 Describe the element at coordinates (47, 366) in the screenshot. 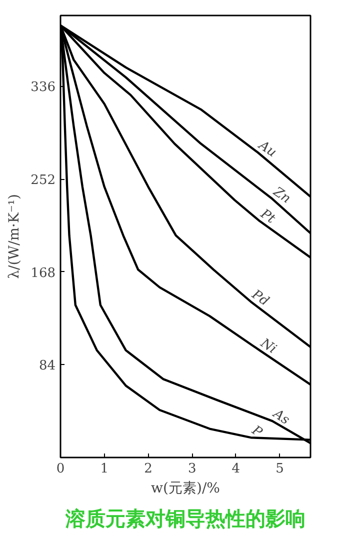

I see `y-tick-label: 84` at that location.